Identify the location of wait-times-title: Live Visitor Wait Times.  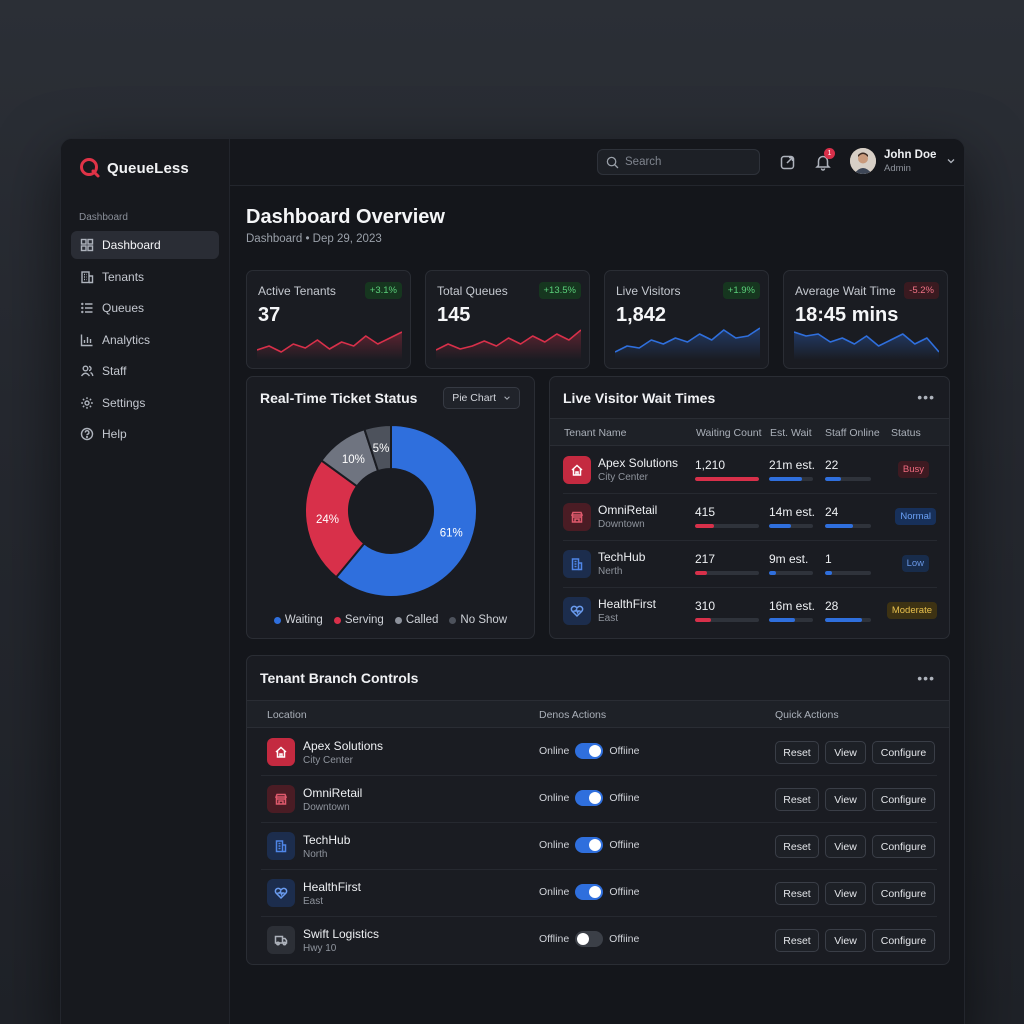
(639, 398).